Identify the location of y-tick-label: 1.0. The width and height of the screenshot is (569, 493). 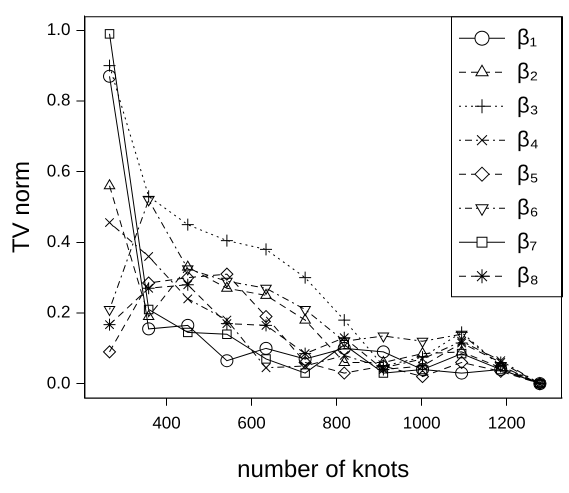
(58, 30).